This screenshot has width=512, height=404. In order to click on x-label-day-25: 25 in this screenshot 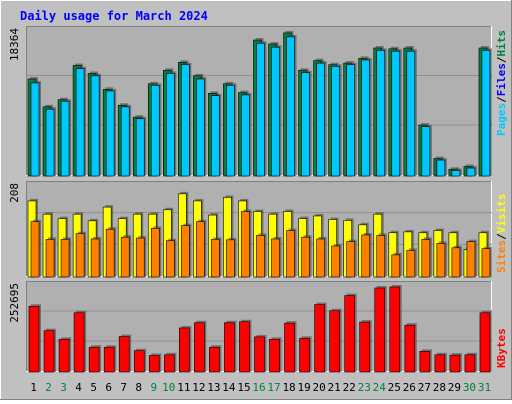, I will do `click(394, 387)`.